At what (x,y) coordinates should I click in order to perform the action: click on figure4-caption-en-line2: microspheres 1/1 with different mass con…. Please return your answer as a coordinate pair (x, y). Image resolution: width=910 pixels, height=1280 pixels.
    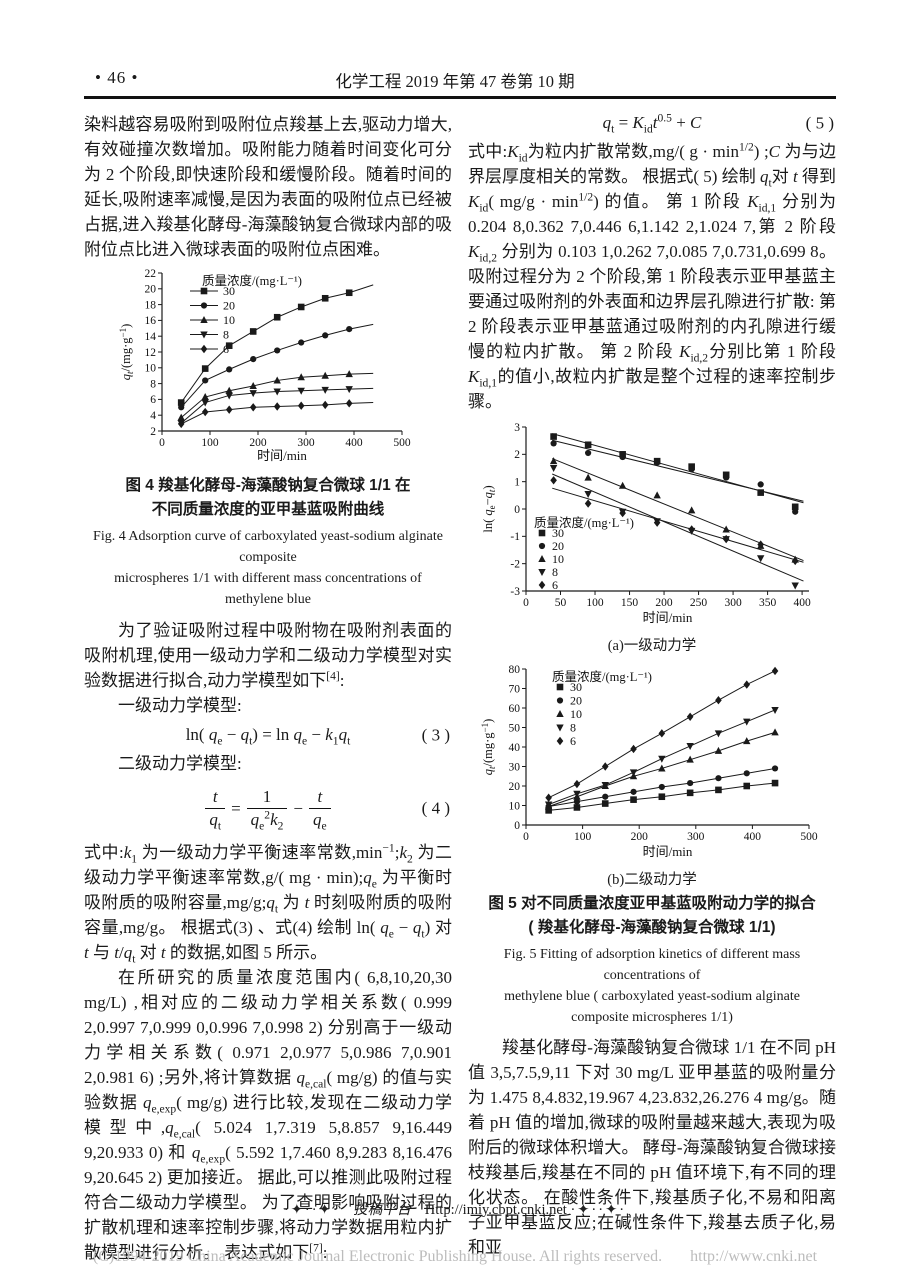
    Looking at the image, I should click on (268, 589).